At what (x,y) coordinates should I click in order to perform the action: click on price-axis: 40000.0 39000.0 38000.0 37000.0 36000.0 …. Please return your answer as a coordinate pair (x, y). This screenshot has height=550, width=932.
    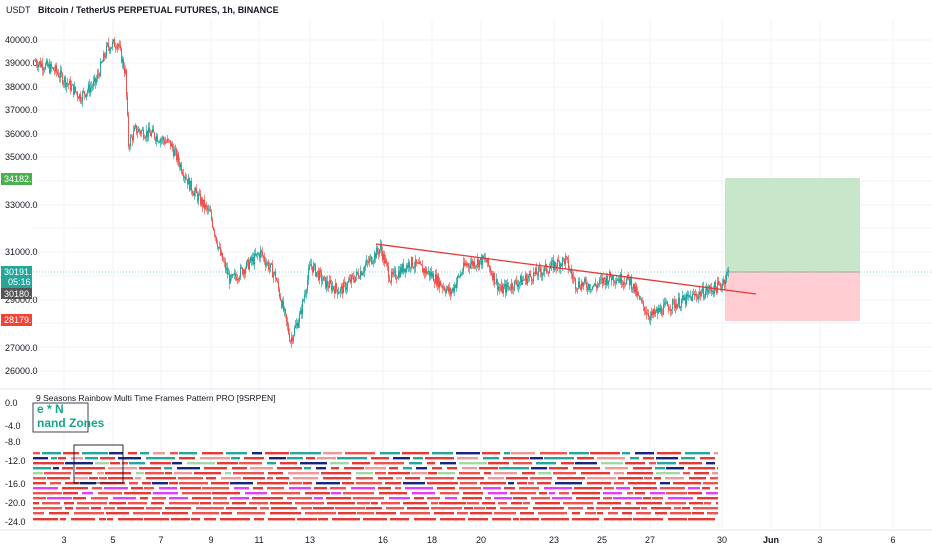
    Looking at the image, I should click on (21, 205).